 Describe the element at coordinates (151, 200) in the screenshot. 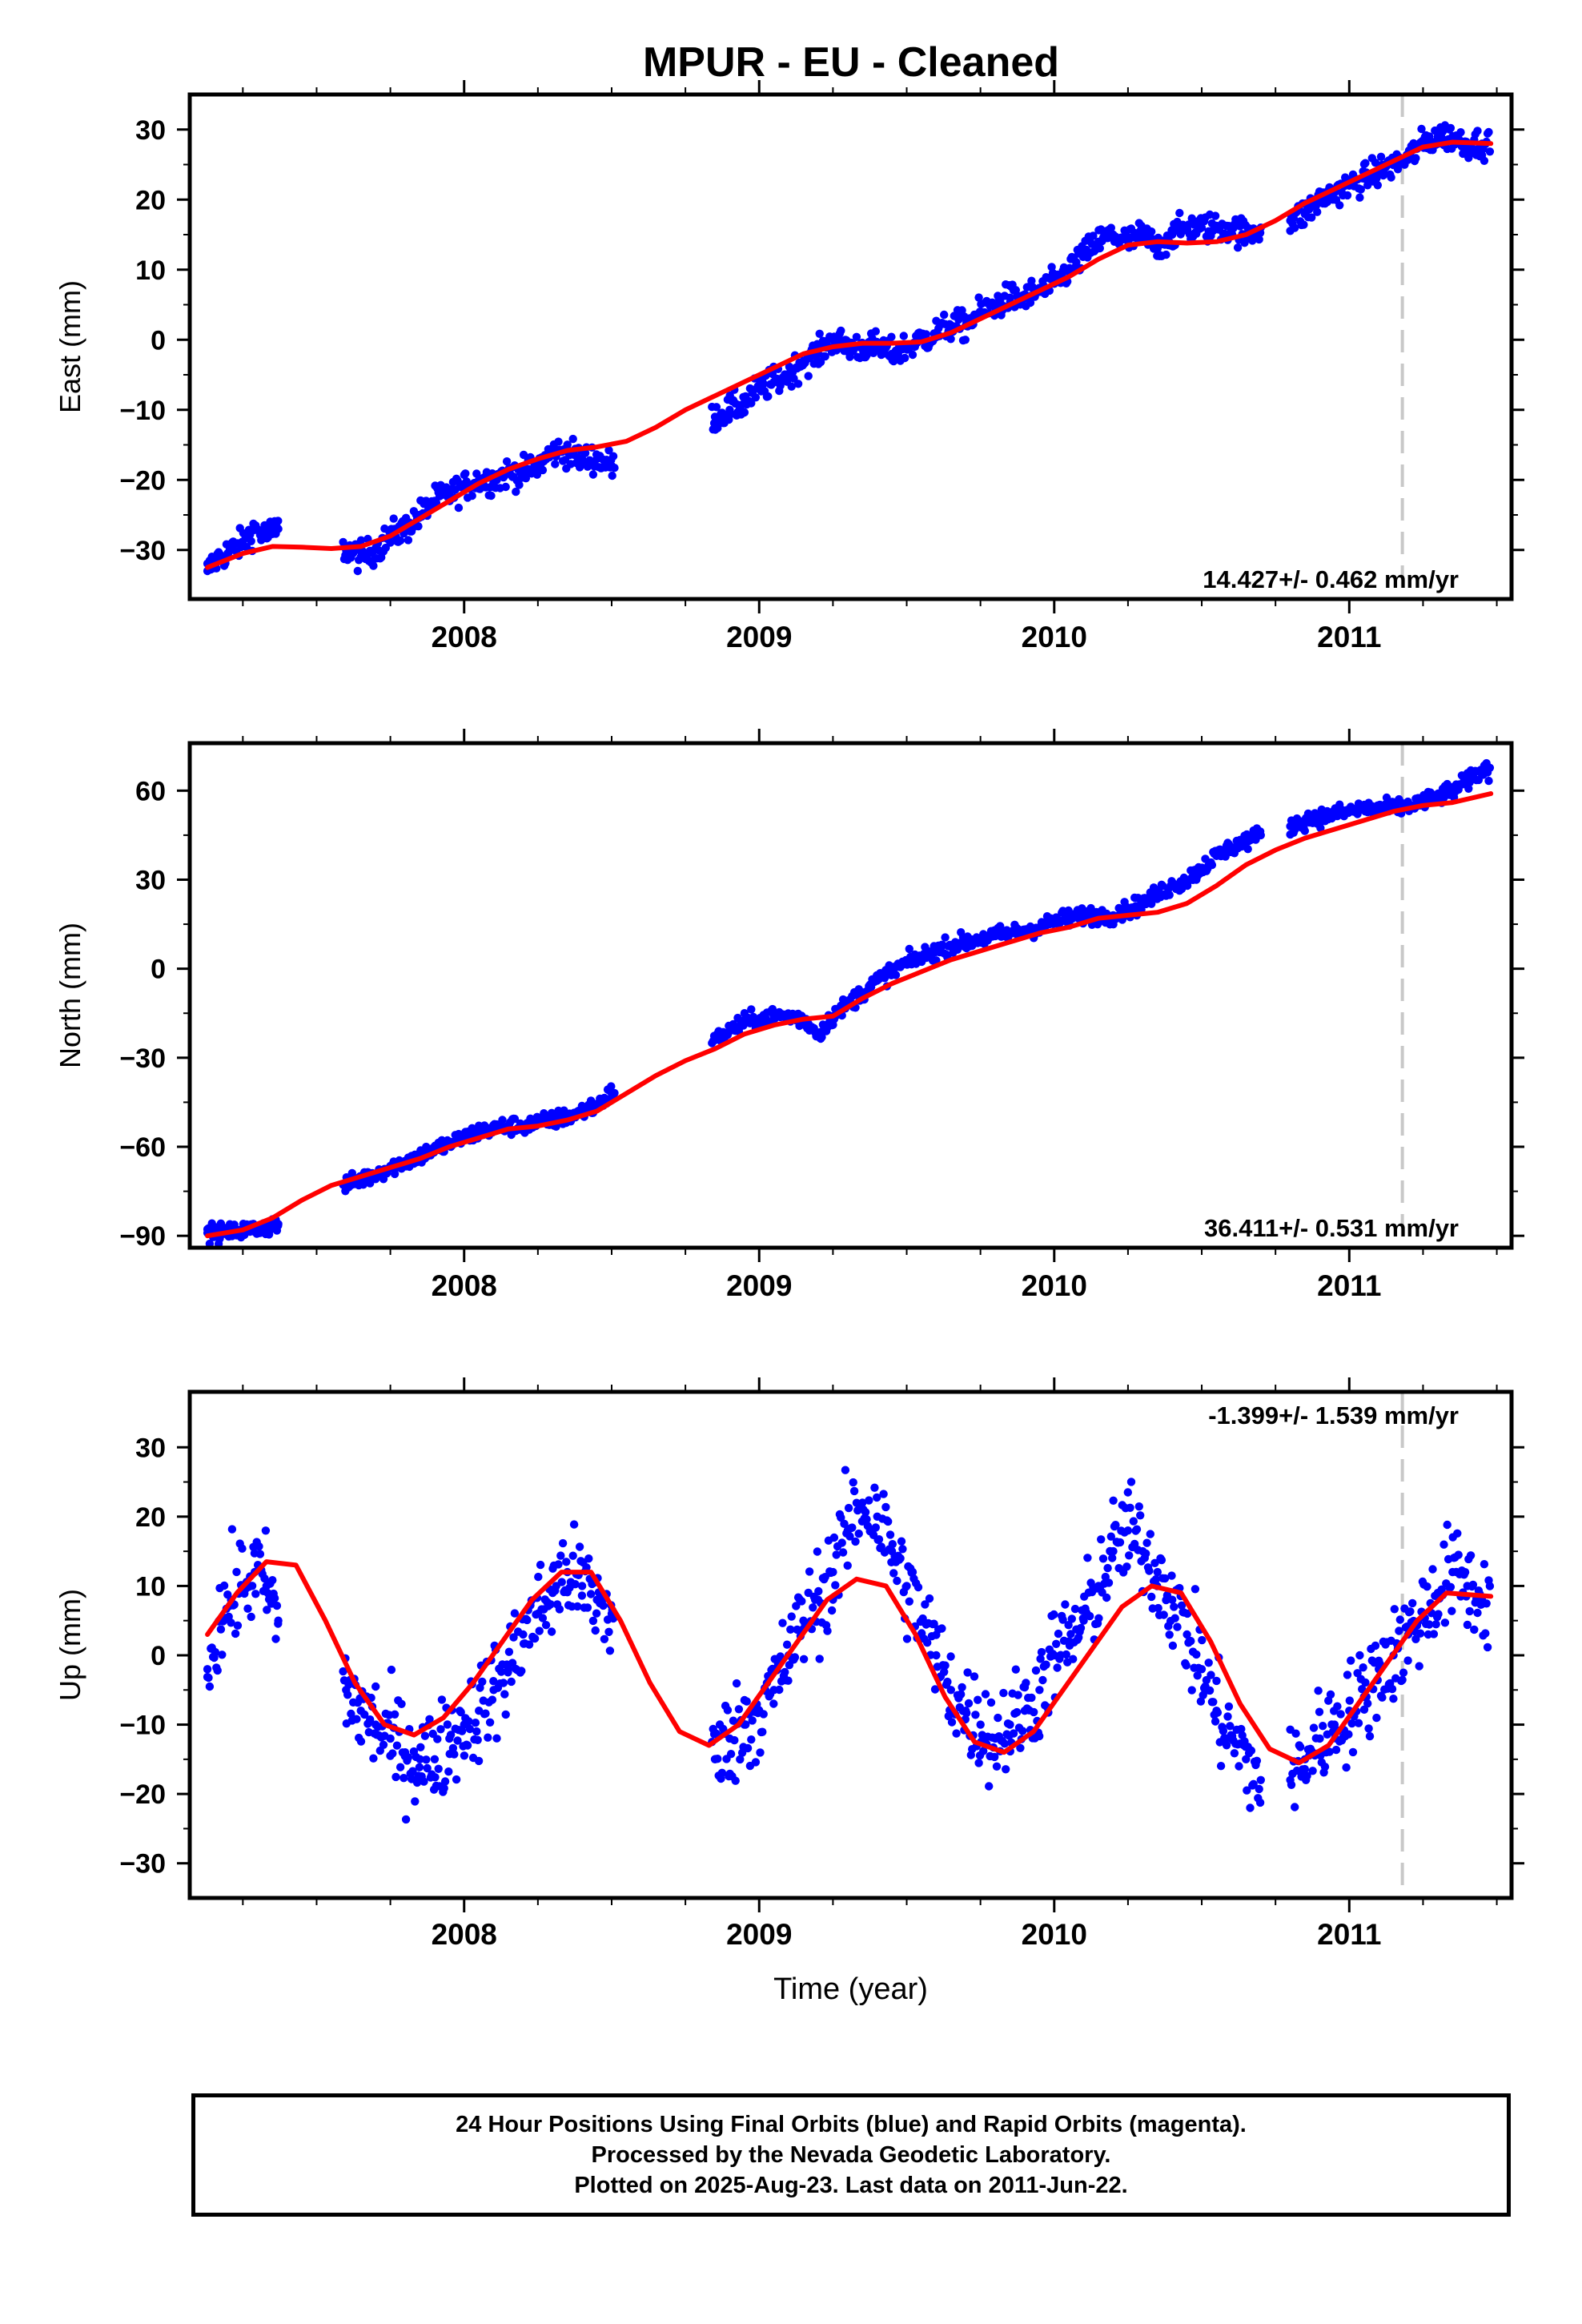

I see `y-tick-label: 20` at that location.